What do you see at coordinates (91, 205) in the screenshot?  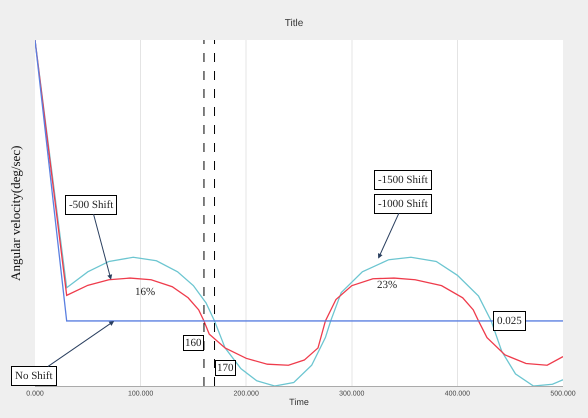 I see `annotation: -500 Shift` at bounding box center [91, 205].